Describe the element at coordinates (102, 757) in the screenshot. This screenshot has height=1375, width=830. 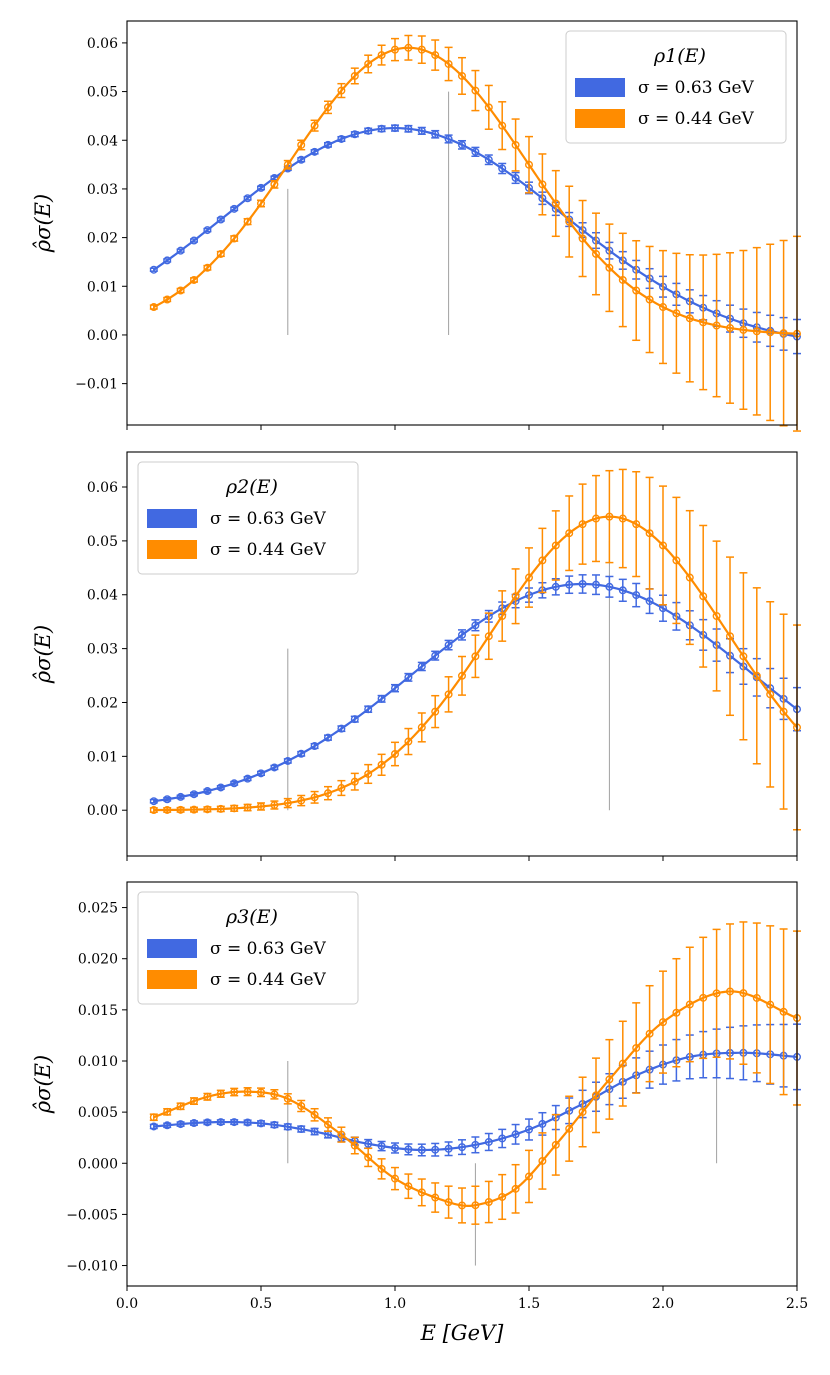
I see `y-tick-label: 0.01` at that location.